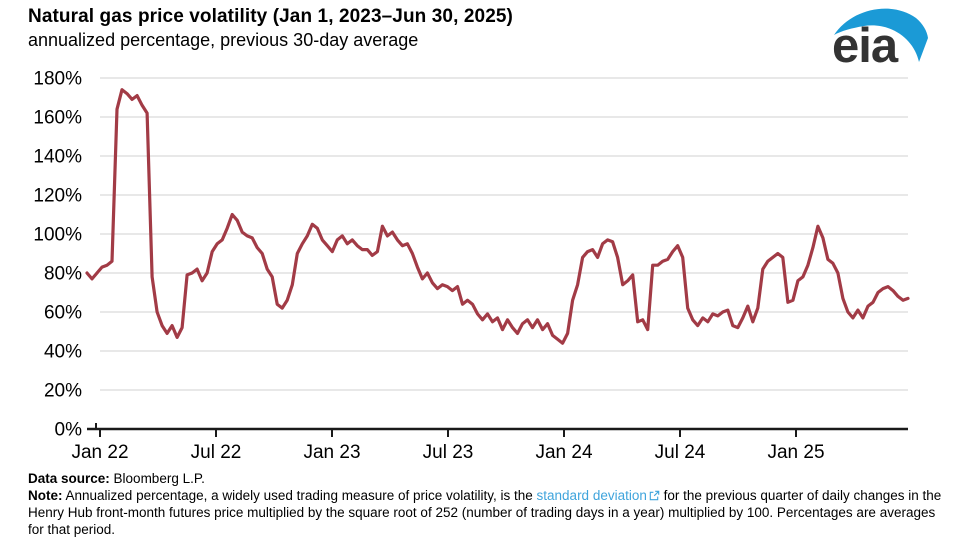 This screenshot has height=555, width=962. Describe the element at coordinates (159, 478) in the screenshot. I see `data-source-value: Bloomberg L.P.` at that location.